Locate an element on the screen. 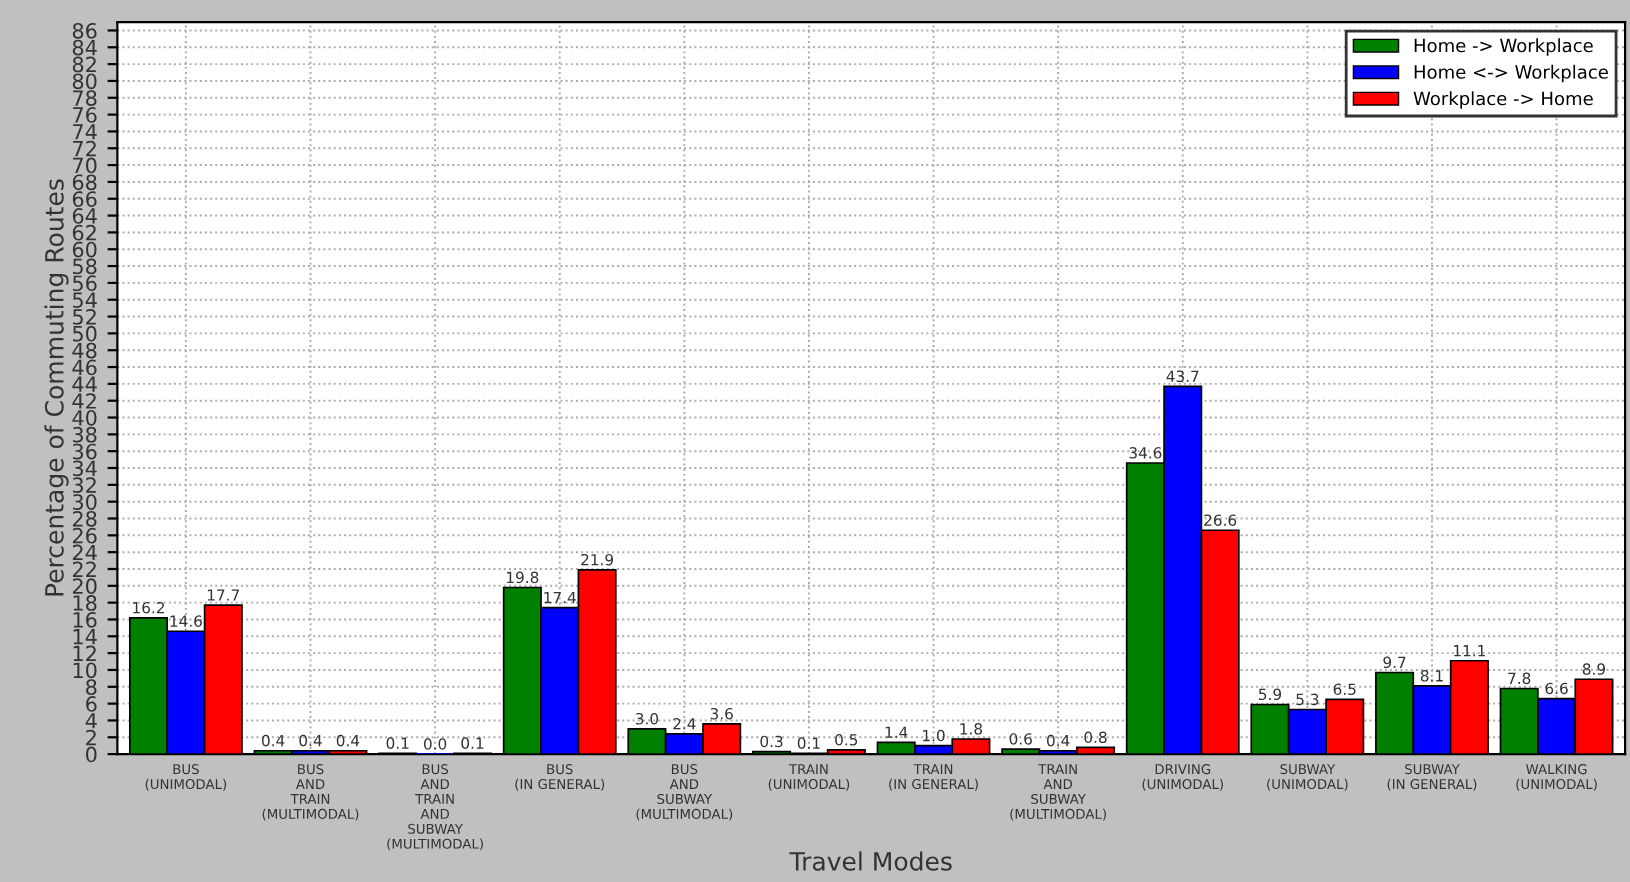  y-tick-label: 32 is located at coordinates (84, 485).